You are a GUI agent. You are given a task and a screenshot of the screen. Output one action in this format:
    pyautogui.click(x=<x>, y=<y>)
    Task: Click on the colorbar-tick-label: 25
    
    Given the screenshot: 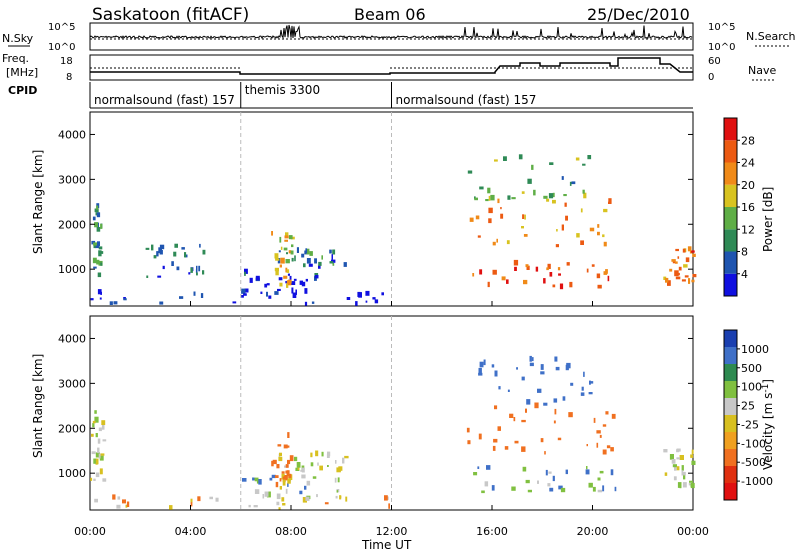 What is the action you would take?
    pyautogui.click(x=748, y=406)
    